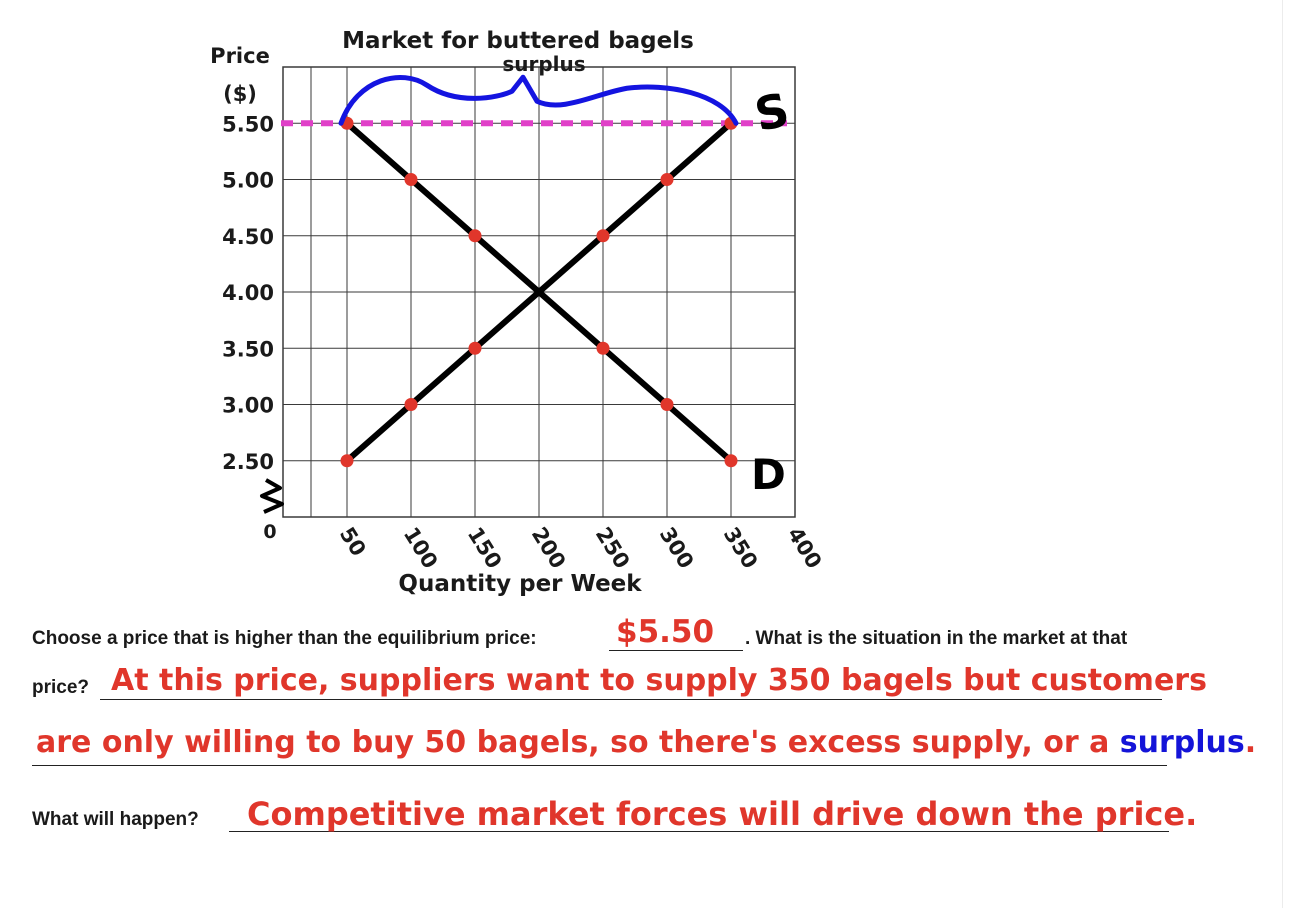 The height and width of the screenshot is (908, 1300). What do you see at coordinates (772, 112) in the screenshot?
I see `supply-curve-label: S` at bounding box center [772, 112].